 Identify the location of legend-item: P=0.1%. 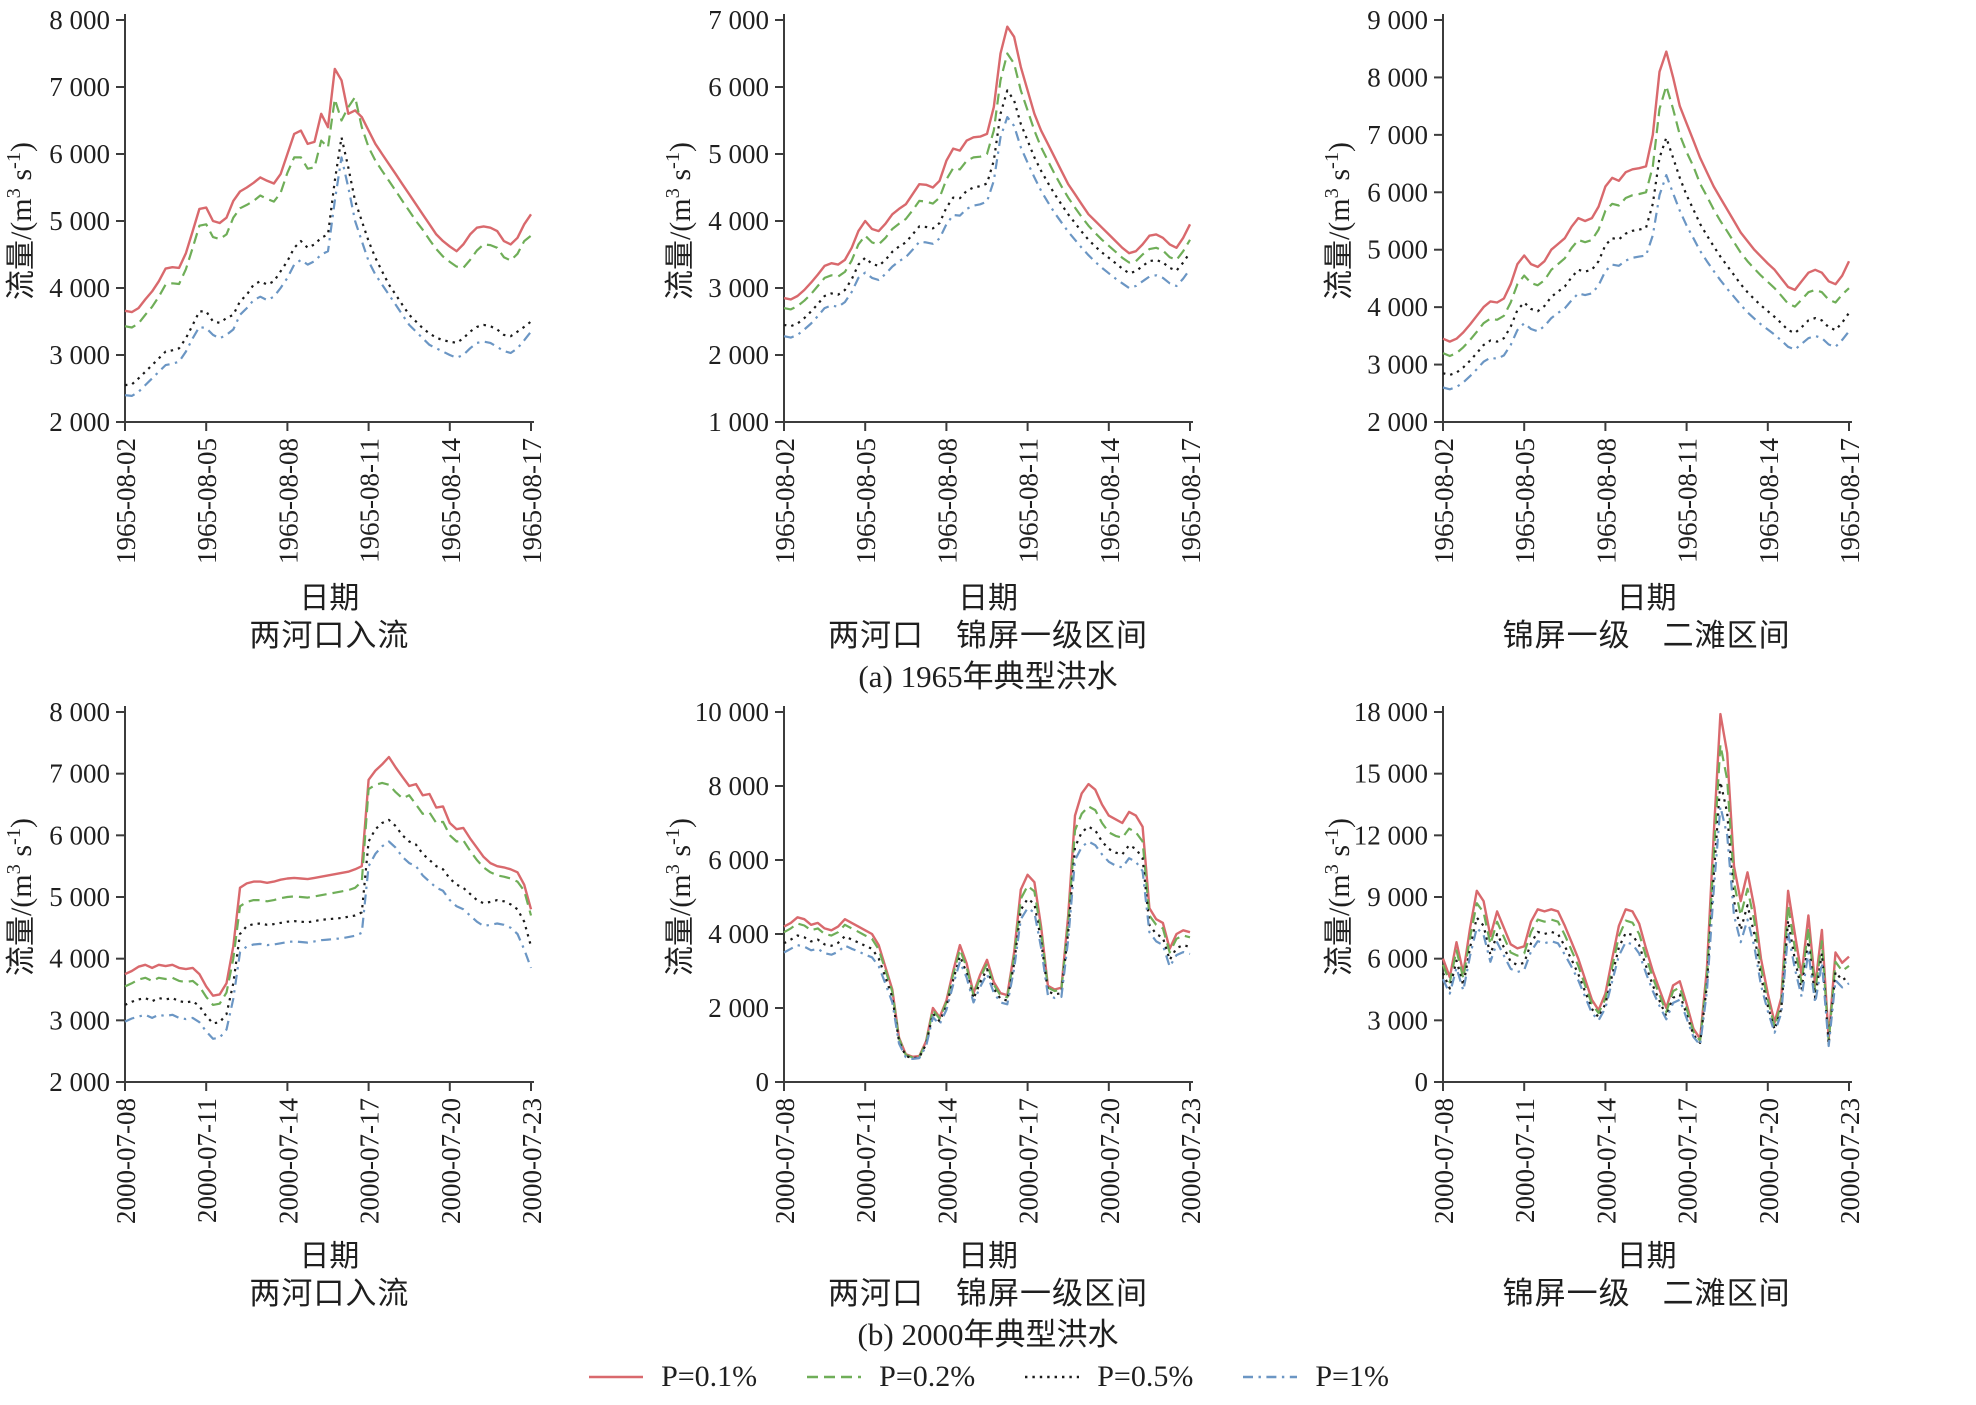
(672, 1377).